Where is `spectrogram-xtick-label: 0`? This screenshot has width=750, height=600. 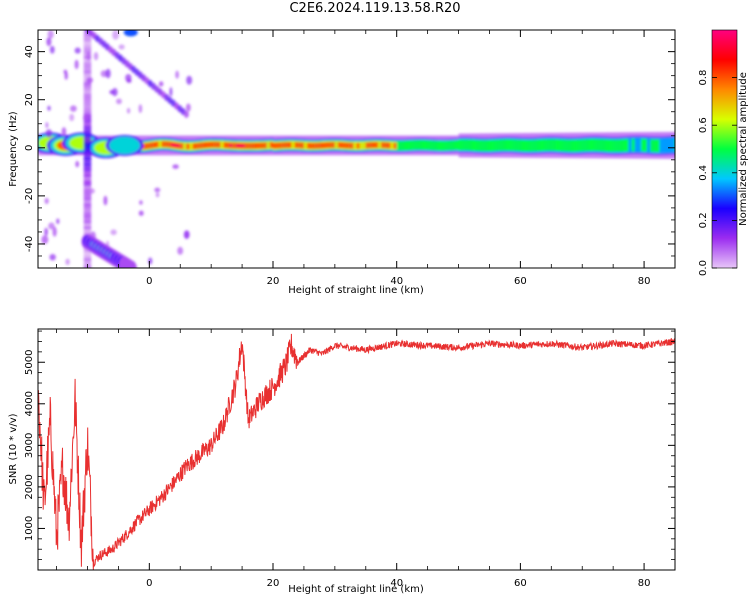 spectrogram-xtick-label: 0 is located at coordinates (149, 281).